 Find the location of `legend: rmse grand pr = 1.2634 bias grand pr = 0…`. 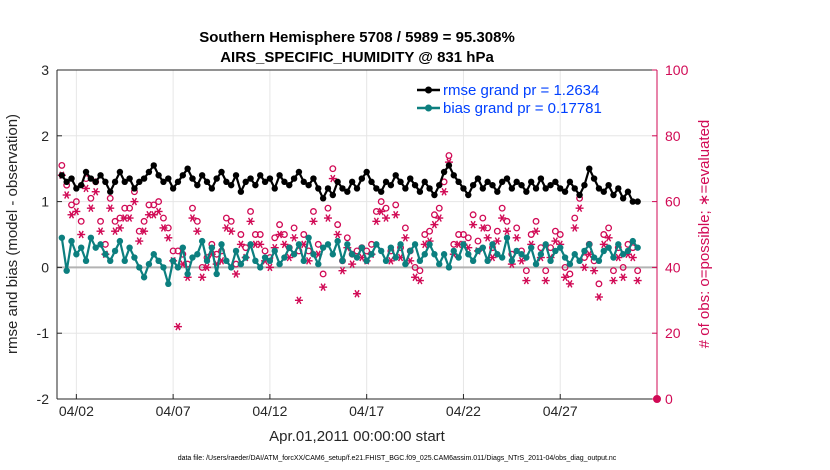

legend: rmse grand pr = 1.2634 bias grand pr = 0… is located at coordinates (509, 99).